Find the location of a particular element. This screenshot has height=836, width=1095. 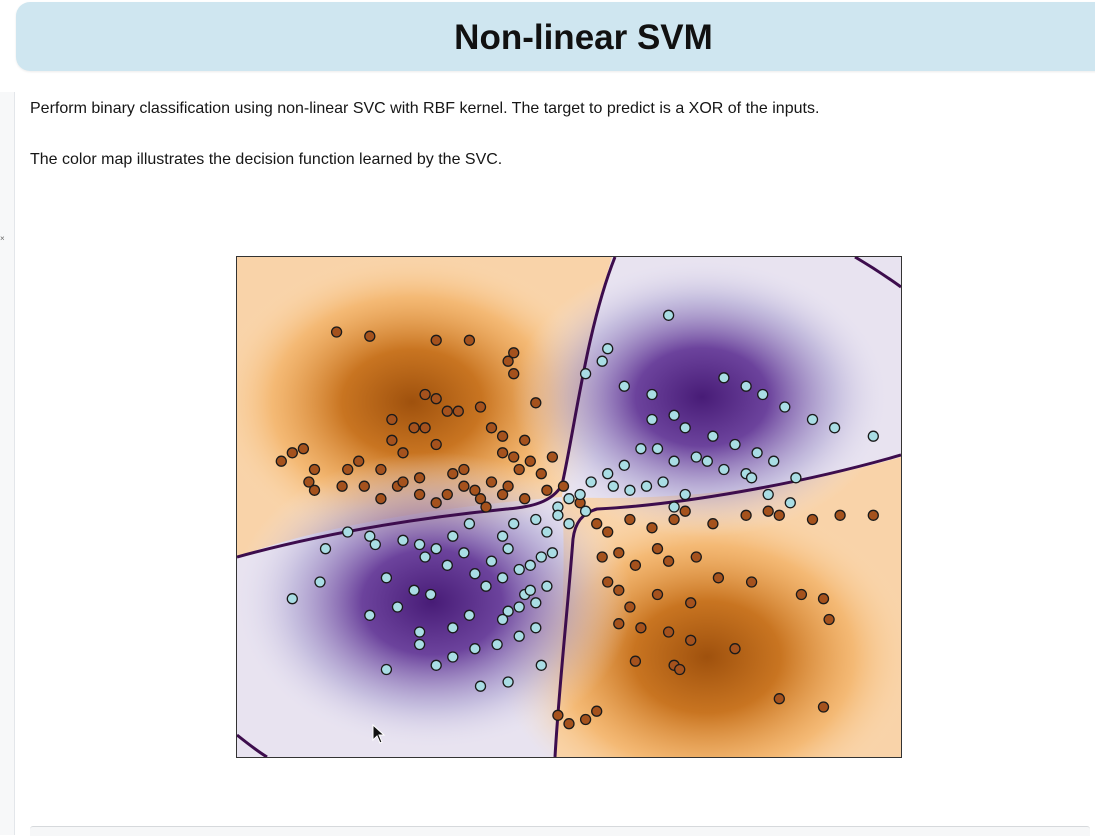

purple-blob-bottom-left is located at coordinates (434, 602).